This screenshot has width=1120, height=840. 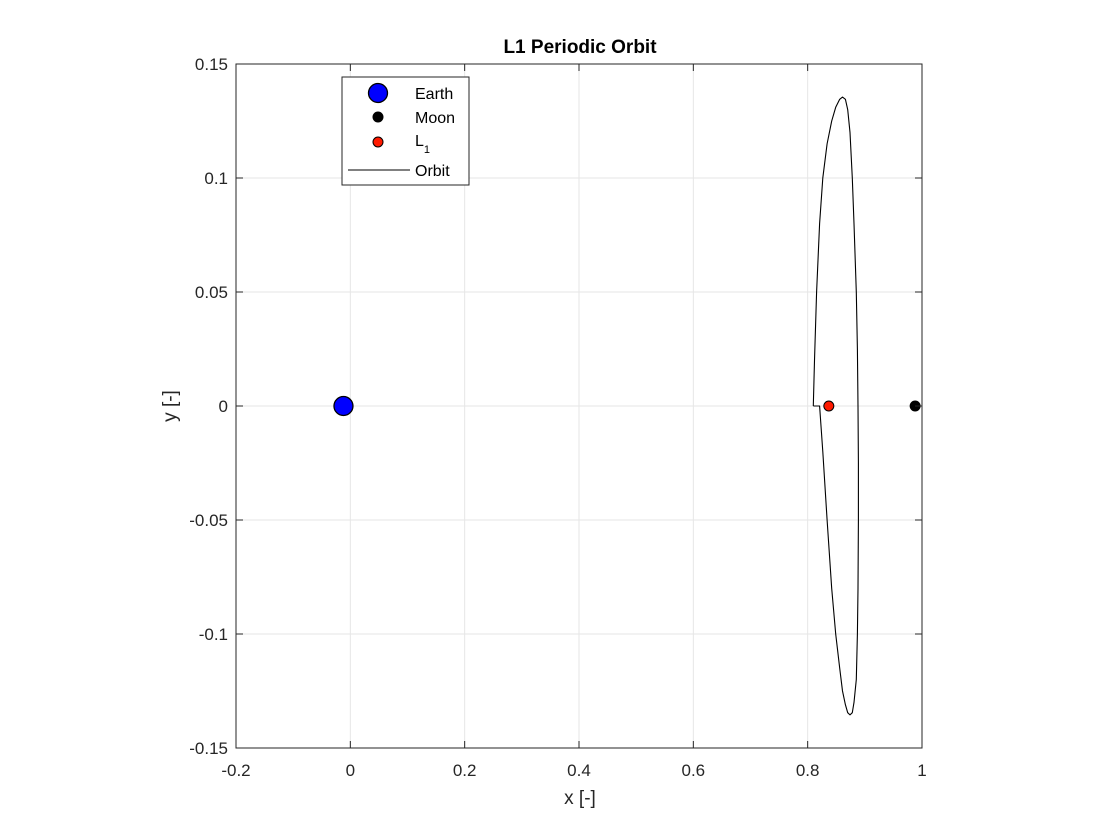 I want to click on y-tick-label: -0.05, so click(x=208, y=520).